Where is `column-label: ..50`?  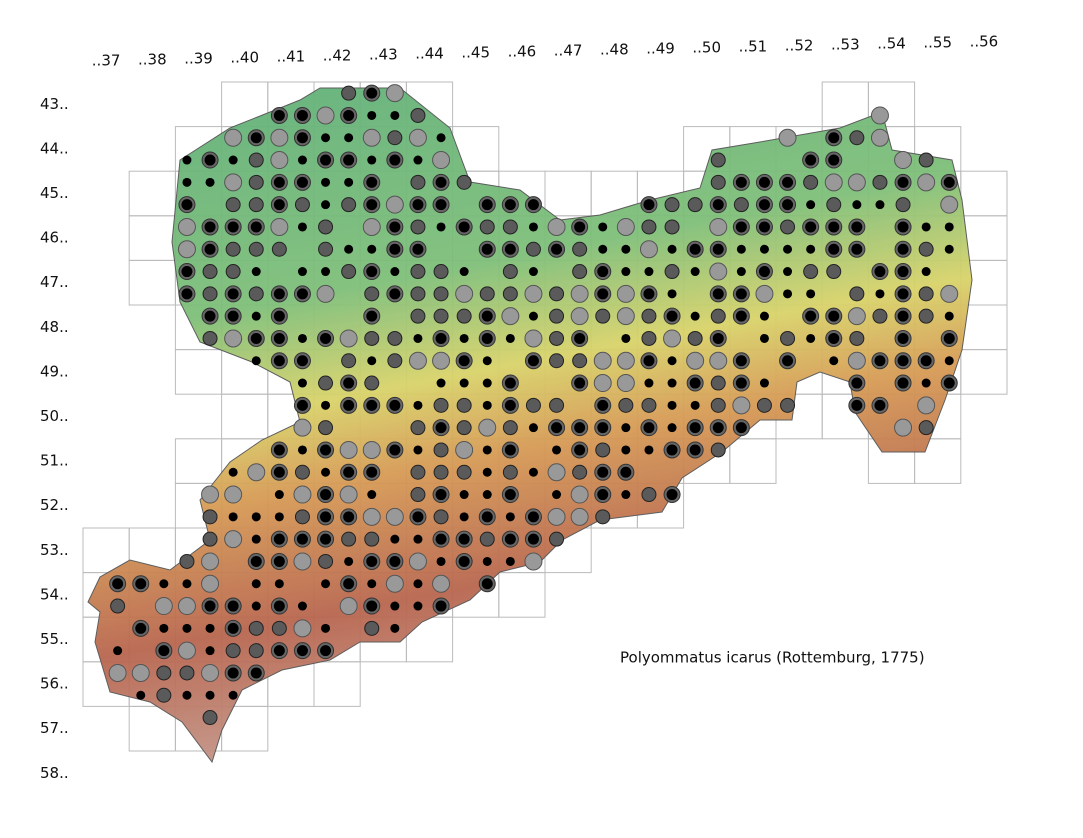 column-label: ..50 is located at coordinates (706, 48).